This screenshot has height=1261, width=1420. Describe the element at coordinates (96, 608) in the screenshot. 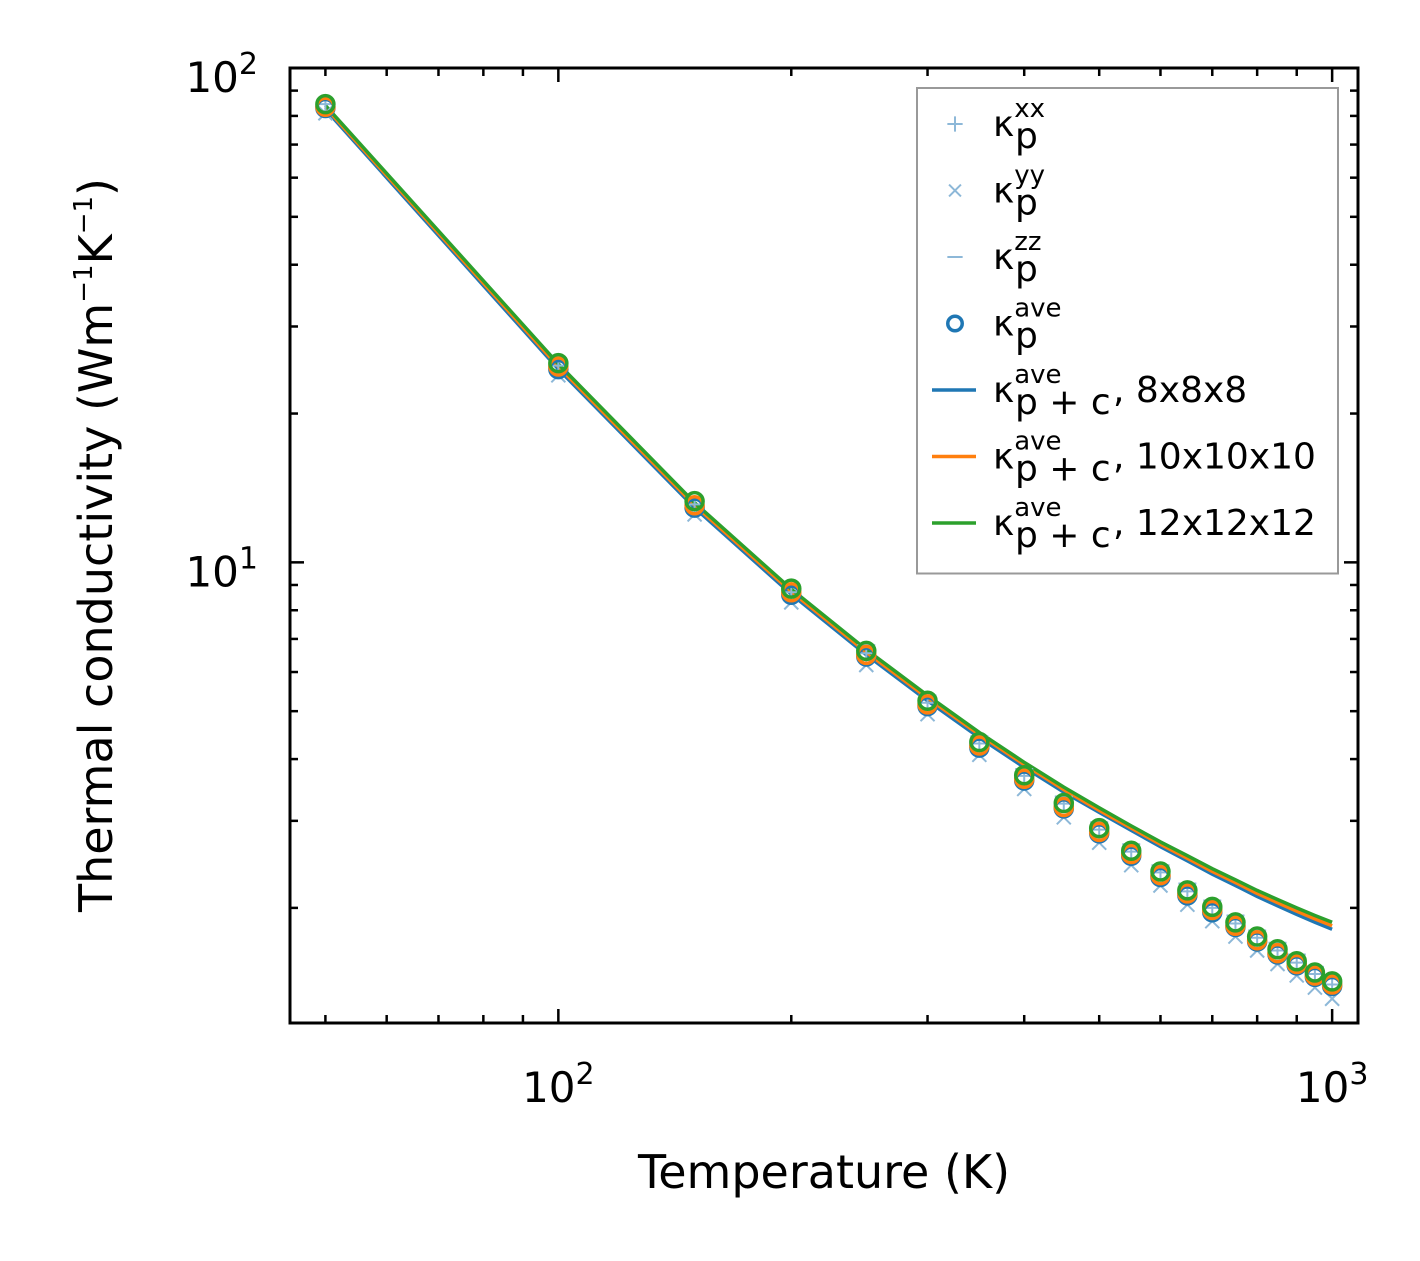

I see `y-axis-label-main: Thermal conductivity (Wm` at that location.